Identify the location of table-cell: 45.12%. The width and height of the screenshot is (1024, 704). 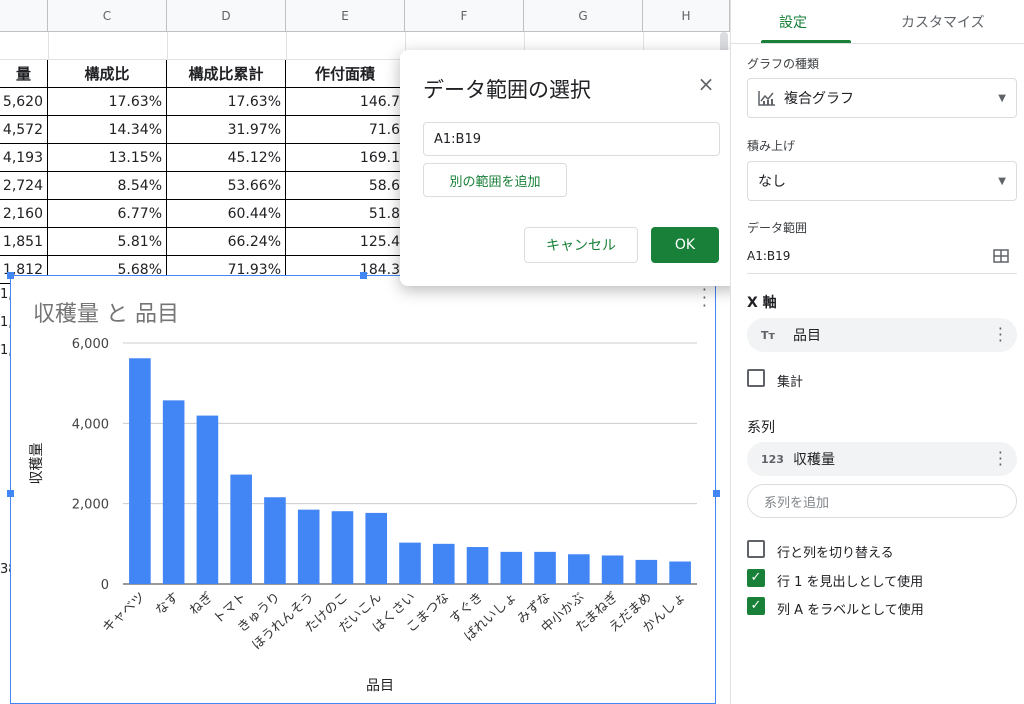
(226, 158).